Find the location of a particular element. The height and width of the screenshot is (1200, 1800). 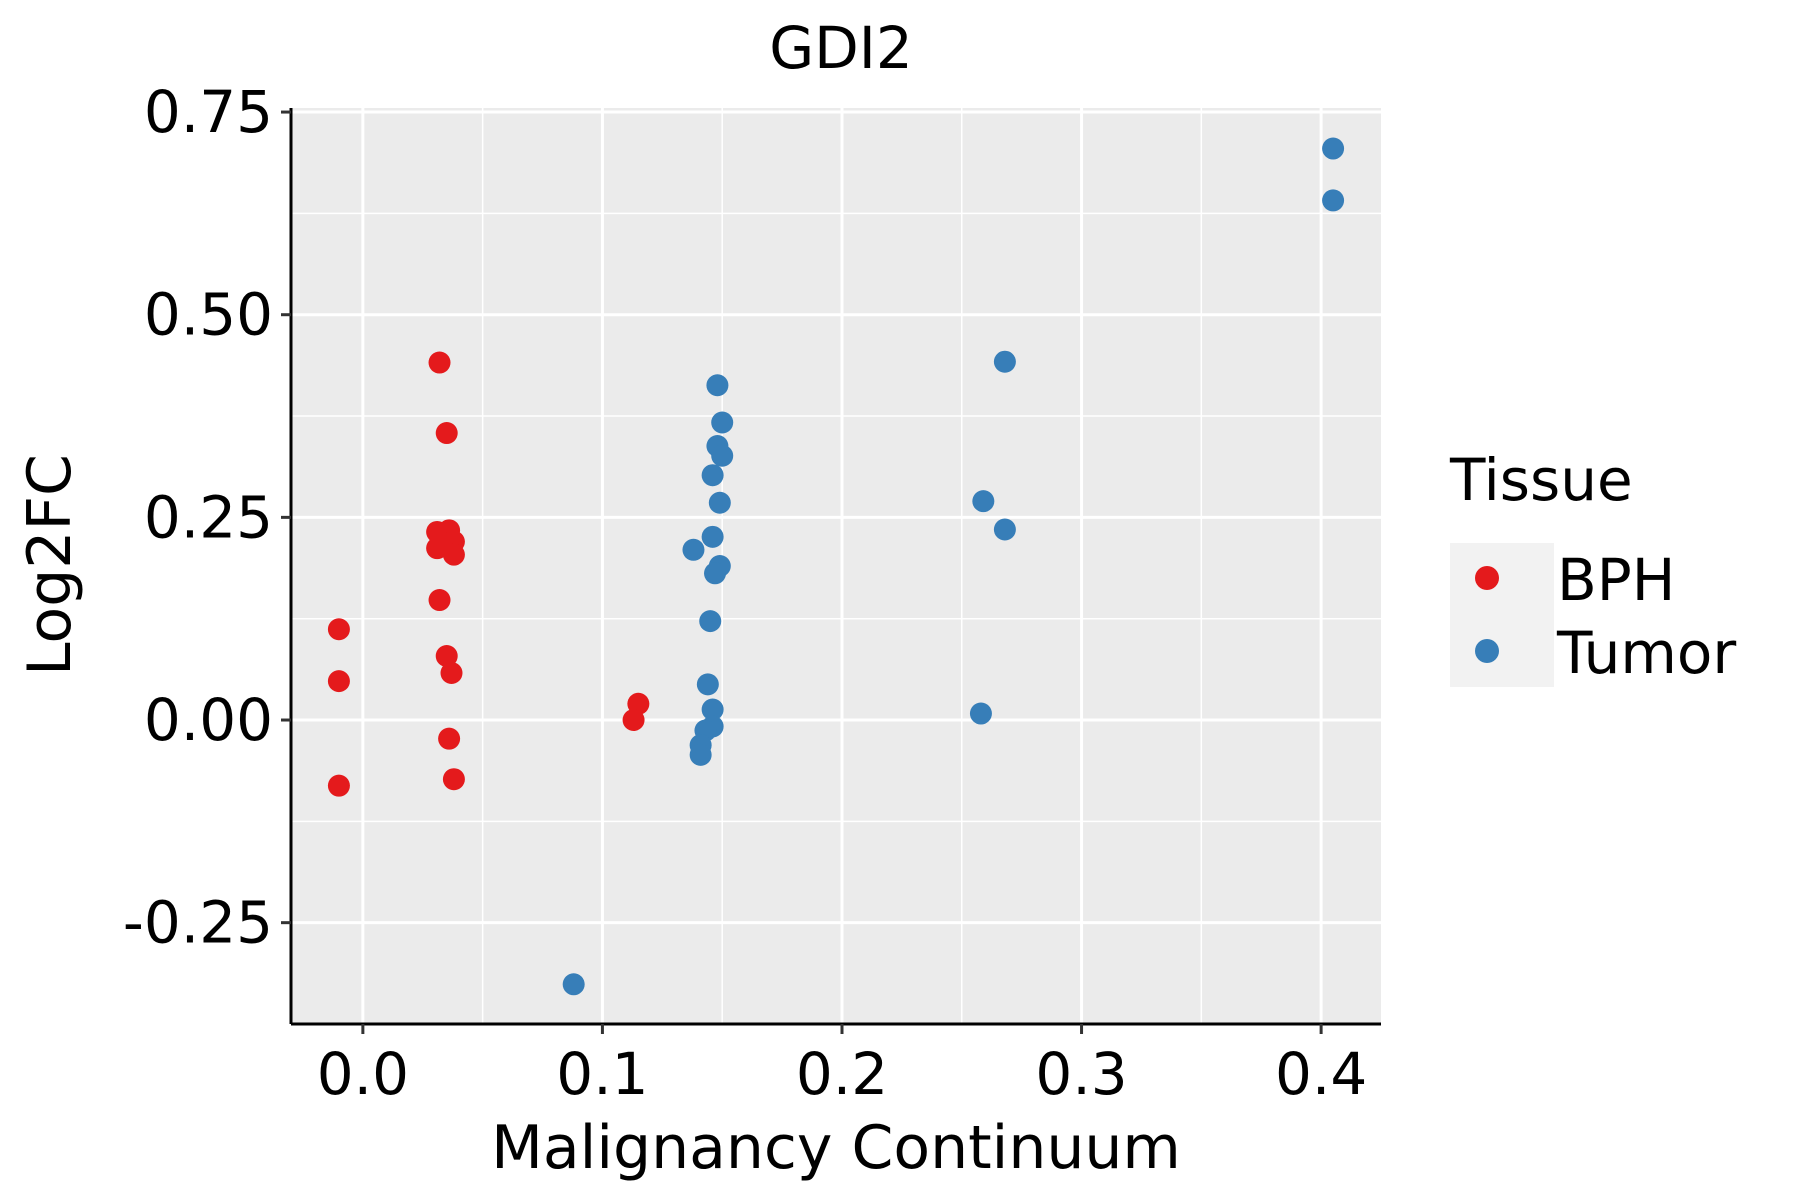

legend-keys-background is located at coordinates (1502, 615).